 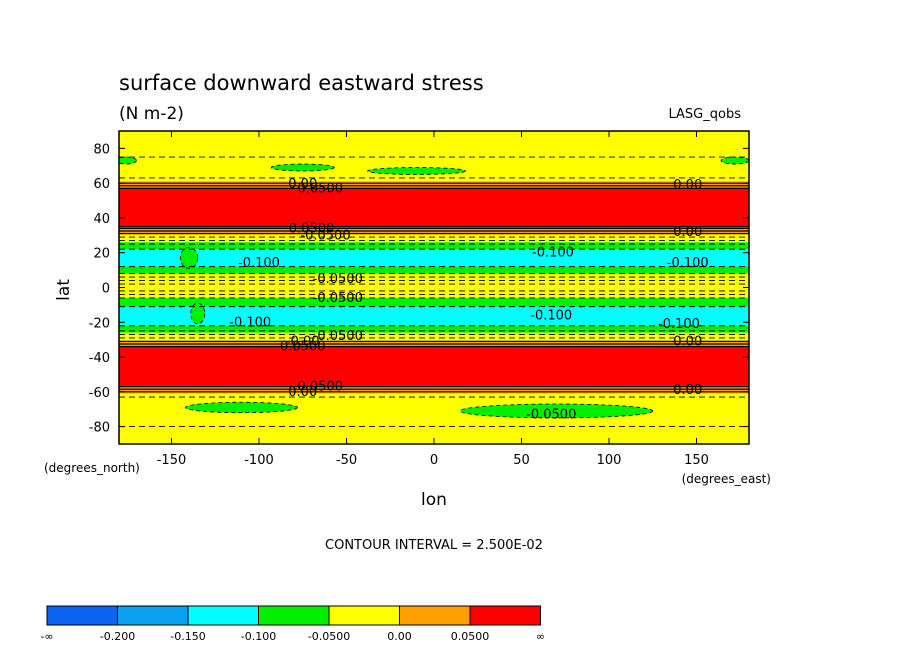 What do you see at coordinates (99, 393) in the screenshot?
I see `y-tick-label-7: -60` at bounding box center [99, 393].